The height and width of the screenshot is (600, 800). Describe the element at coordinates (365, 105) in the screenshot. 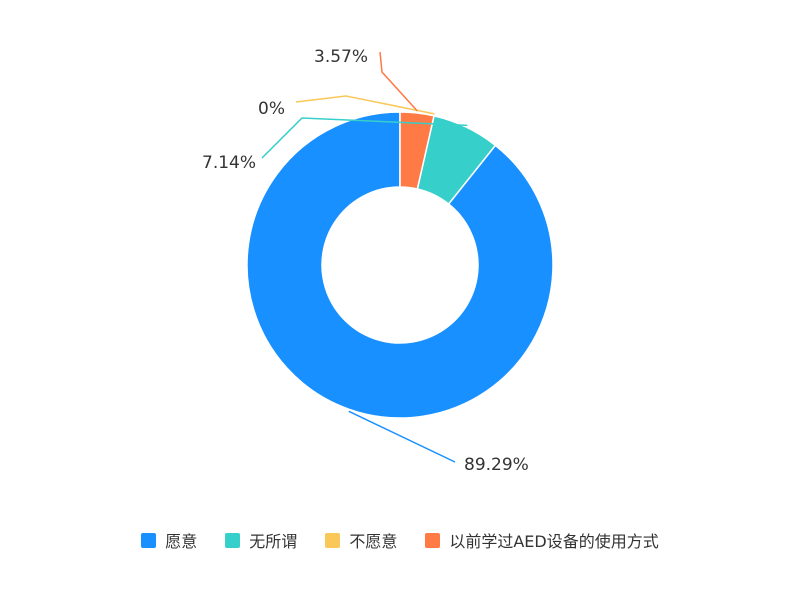

I see `leader-line-unwilling` at that location.